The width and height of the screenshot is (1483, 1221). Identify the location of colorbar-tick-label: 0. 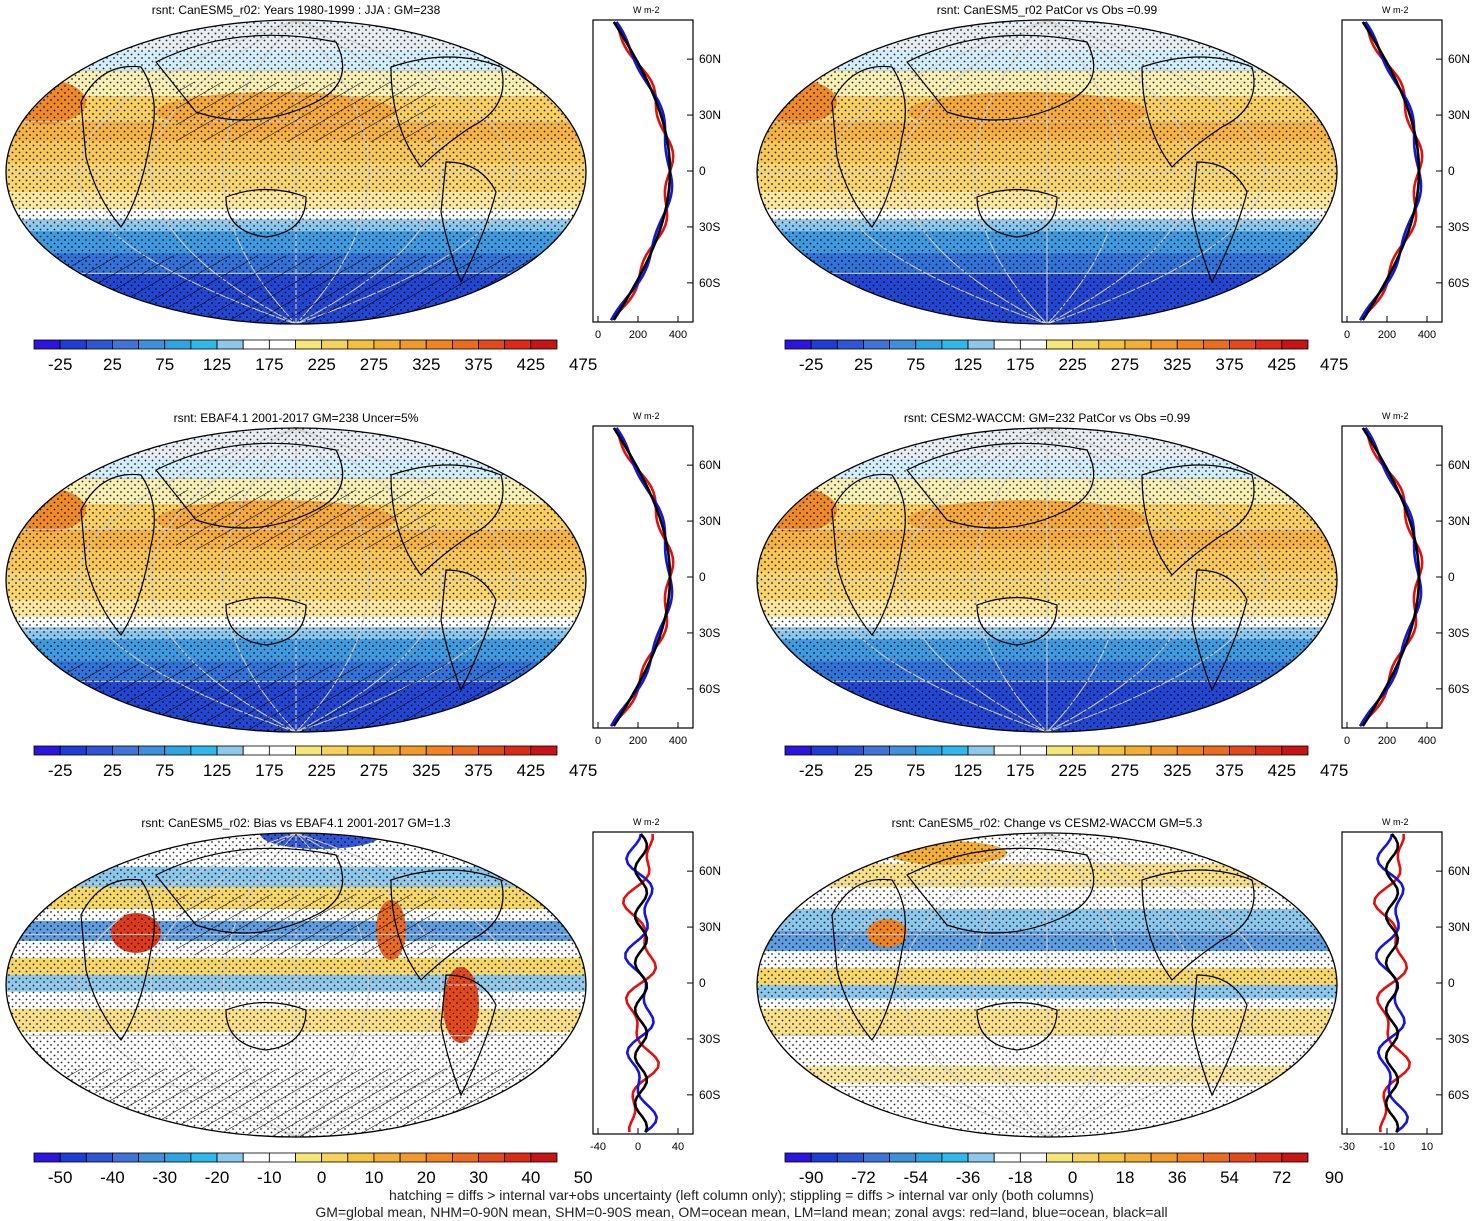
(1072, 1177).